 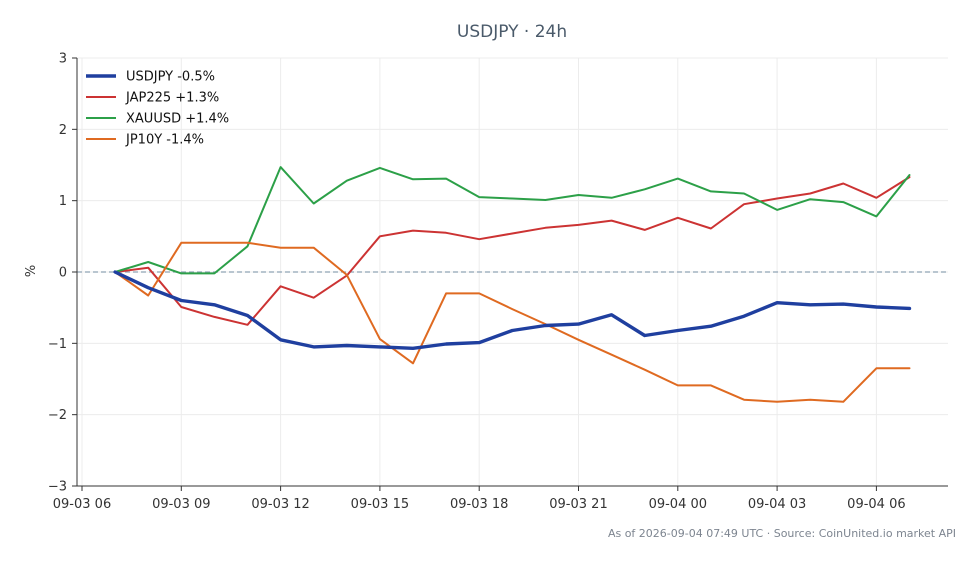 What do you see at coordinates (63, 201) in the screenshot?
I see `y-tick-label: 1` at bounding box center [63, 201].